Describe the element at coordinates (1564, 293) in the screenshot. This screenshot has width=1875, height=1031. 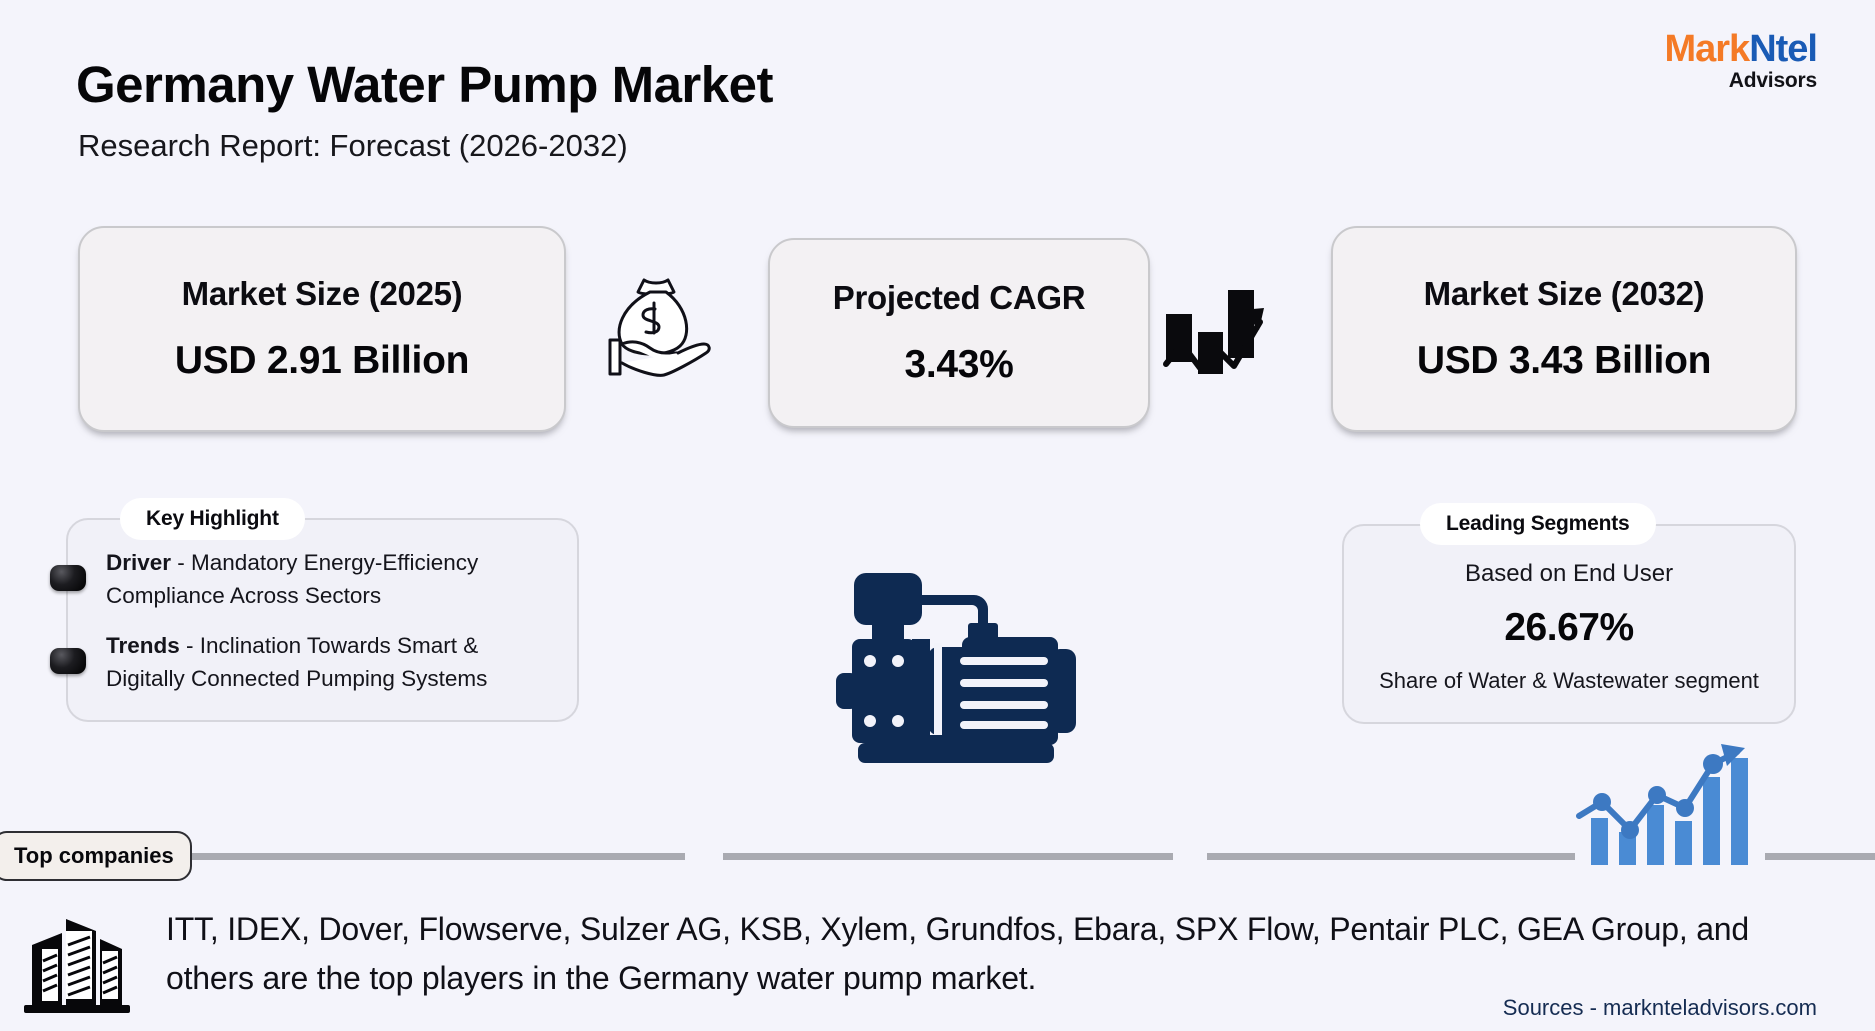
I see `stat-label: Market Size (2032)` at that location.